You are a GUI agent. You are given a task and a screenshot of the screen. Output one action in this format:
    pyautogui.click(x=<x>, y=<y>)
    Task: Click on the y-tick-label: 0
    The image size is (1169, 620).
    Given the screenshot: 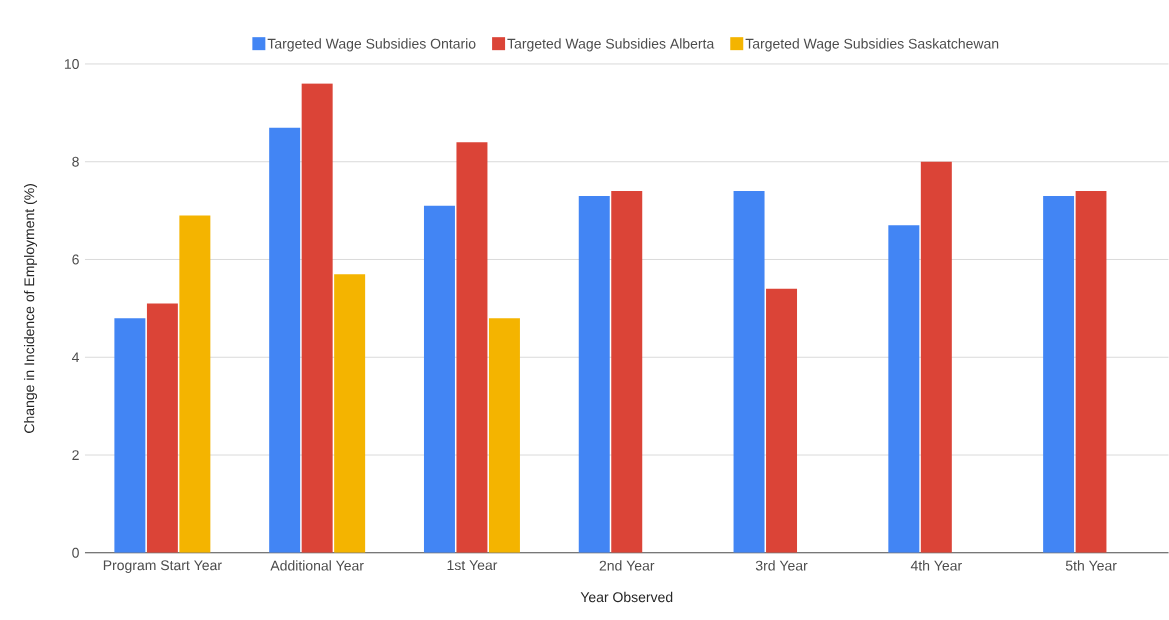 What is the action you would take?
    pyautogui.click(x=75, y=552)
    